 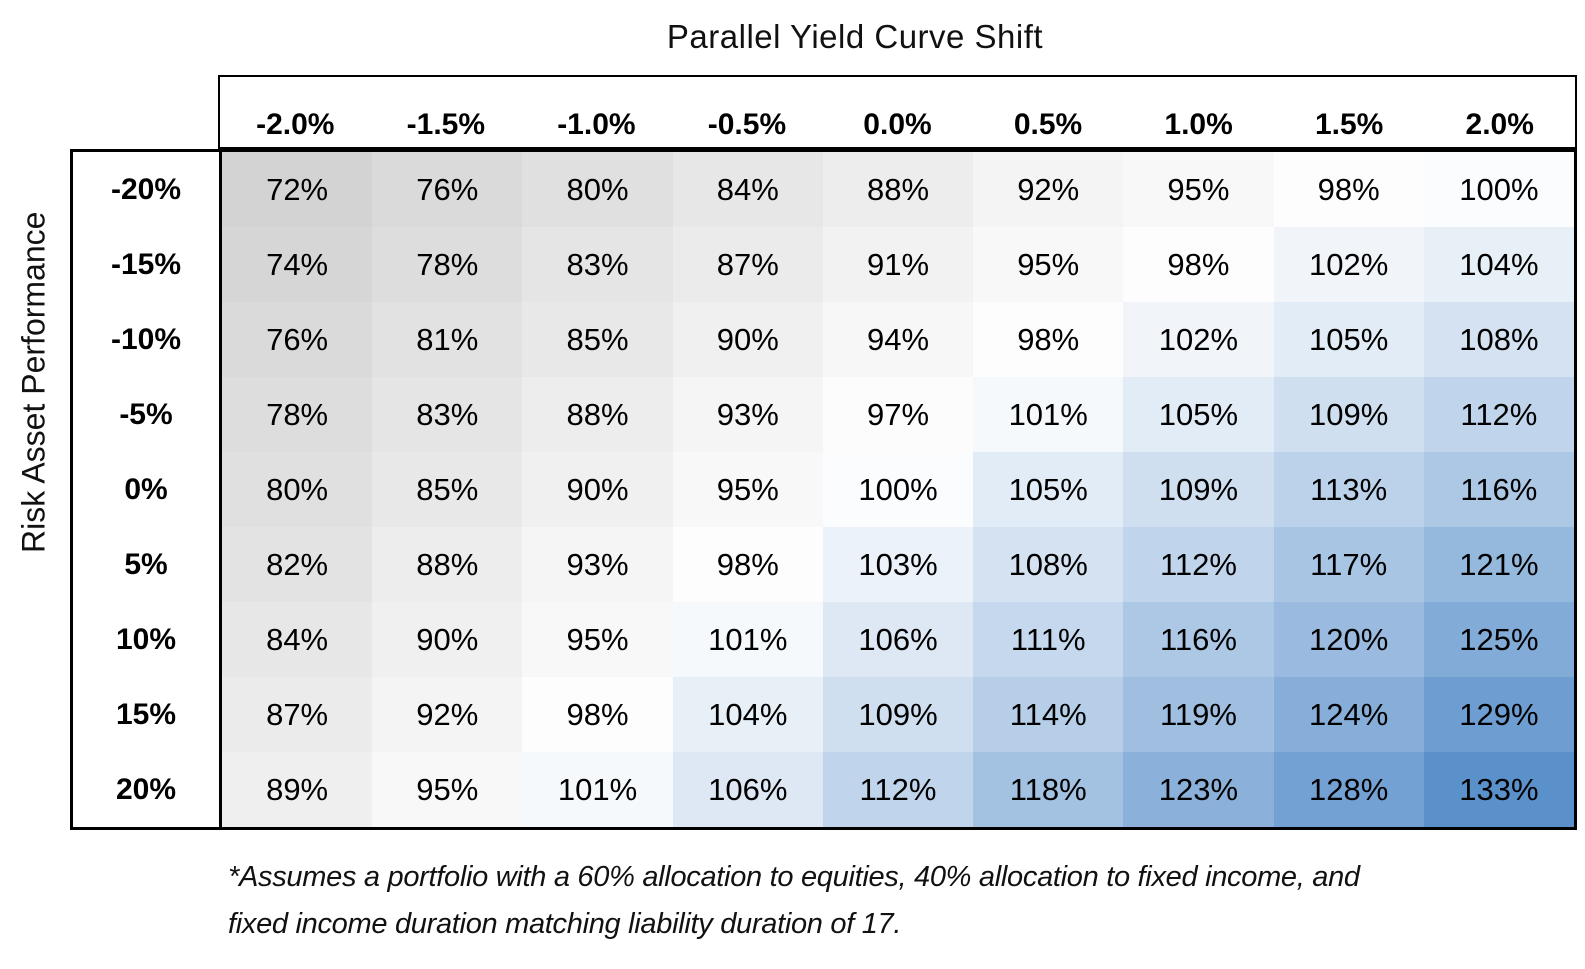 I want to click on row-header: -15%, so click(x=146, y=264).